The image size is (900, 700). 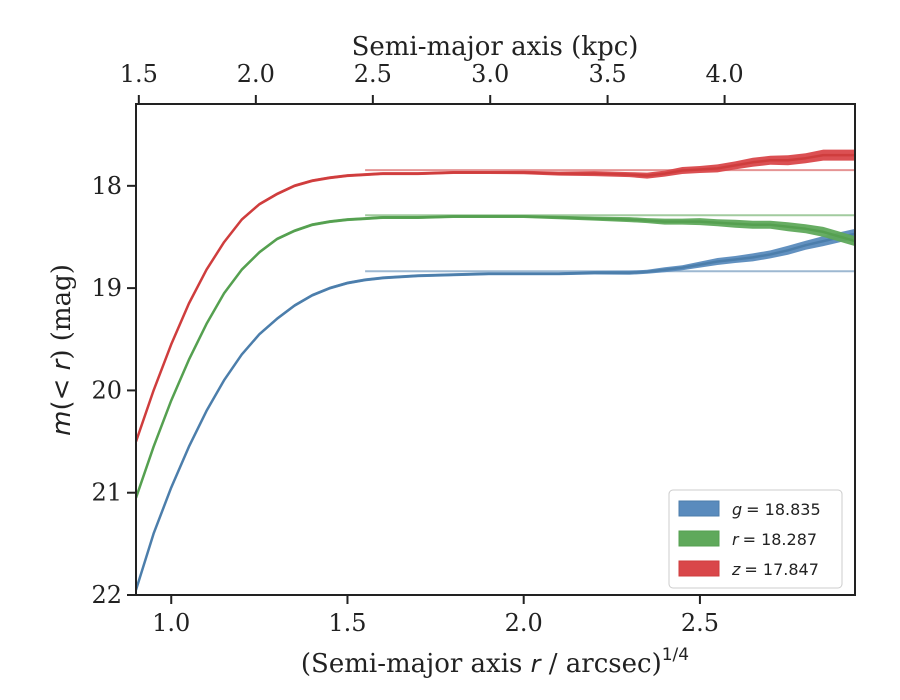 What do you see at coordinates (435, 616) in the screenshot?
I see `x-axis-ticks: 1.0 1.5 2.0 2.5` at bounding box center [435, 616].